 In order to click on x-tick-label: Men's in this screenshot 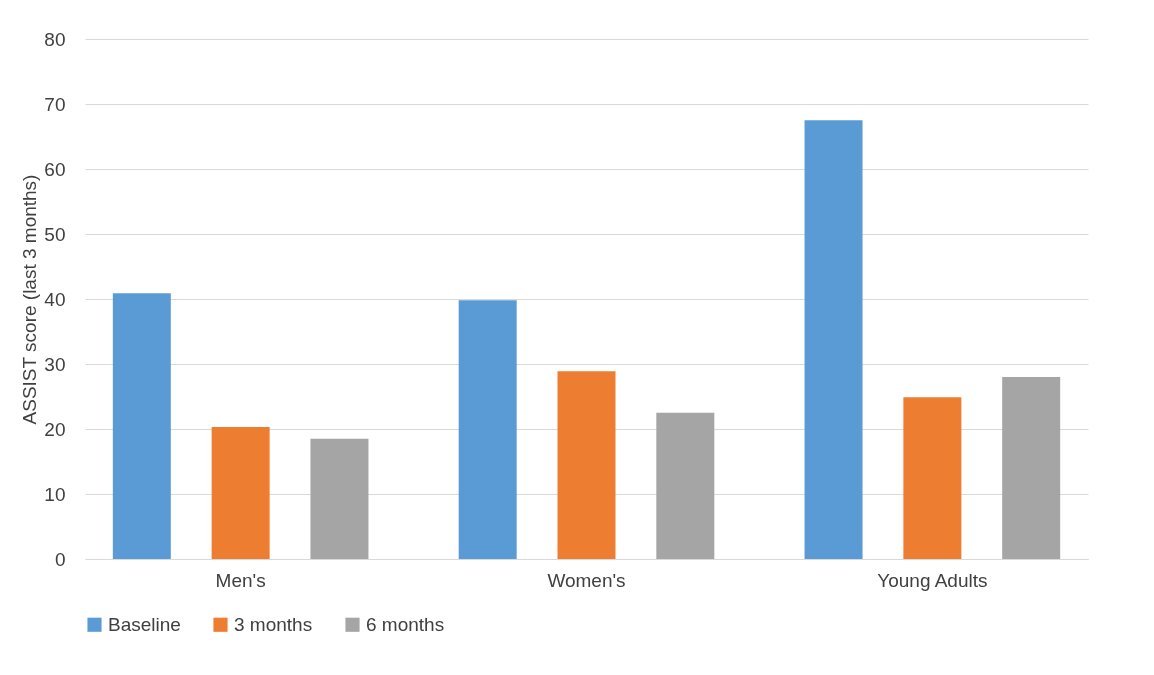, I will do `click(240, 580)`.